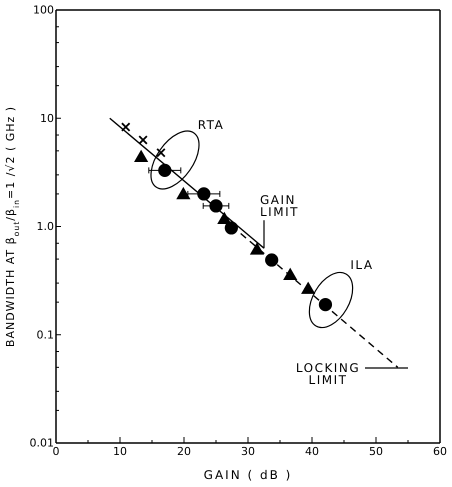 The image size is (452, 487). I want to click on x-axis-title: GAIN ( dB ), so click(248, 475).